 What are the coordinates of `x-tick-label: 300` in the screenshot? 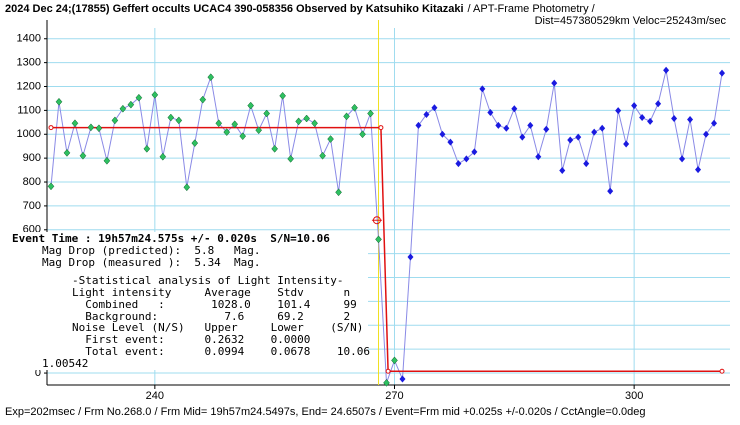 It's located at (634, 396).